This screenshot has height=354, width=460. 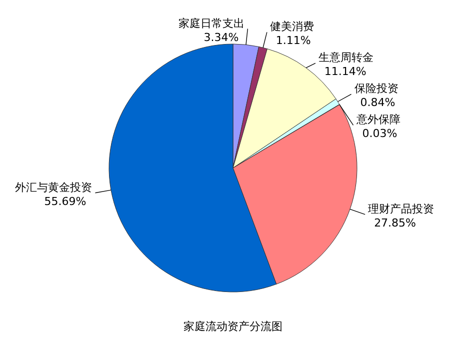 What do you see at coordinates (395, 223) in the screenshot?
I see `data-label: 27.85%` at bounding box center [395, 223].